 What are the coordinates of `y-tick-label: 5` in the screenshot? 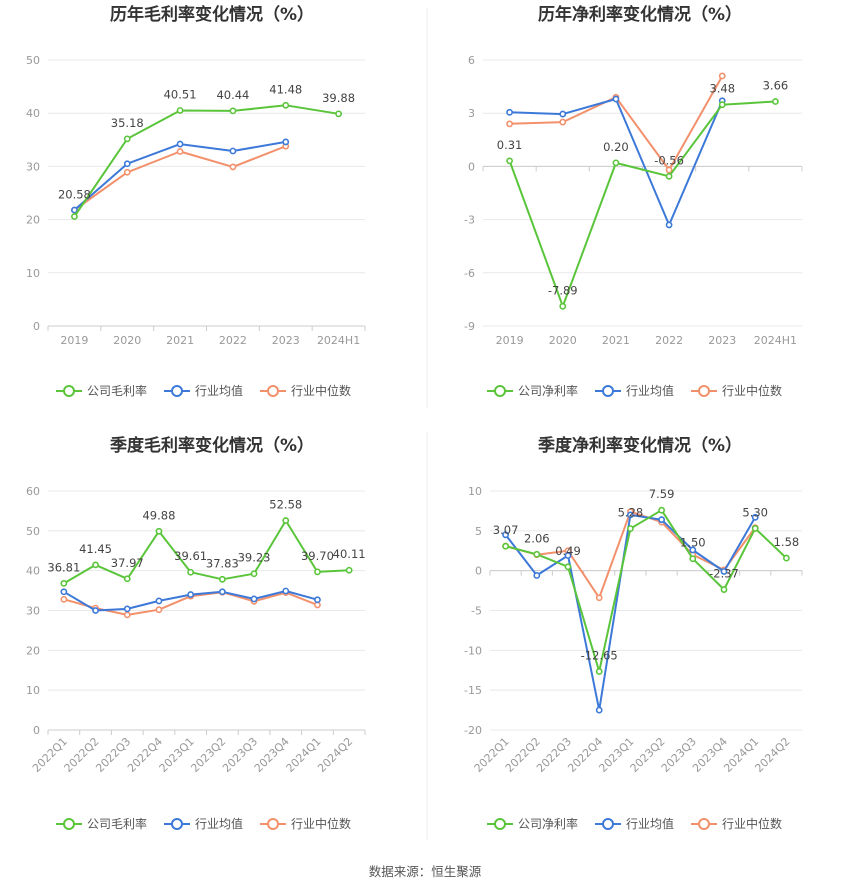 It's located at (478, 531).